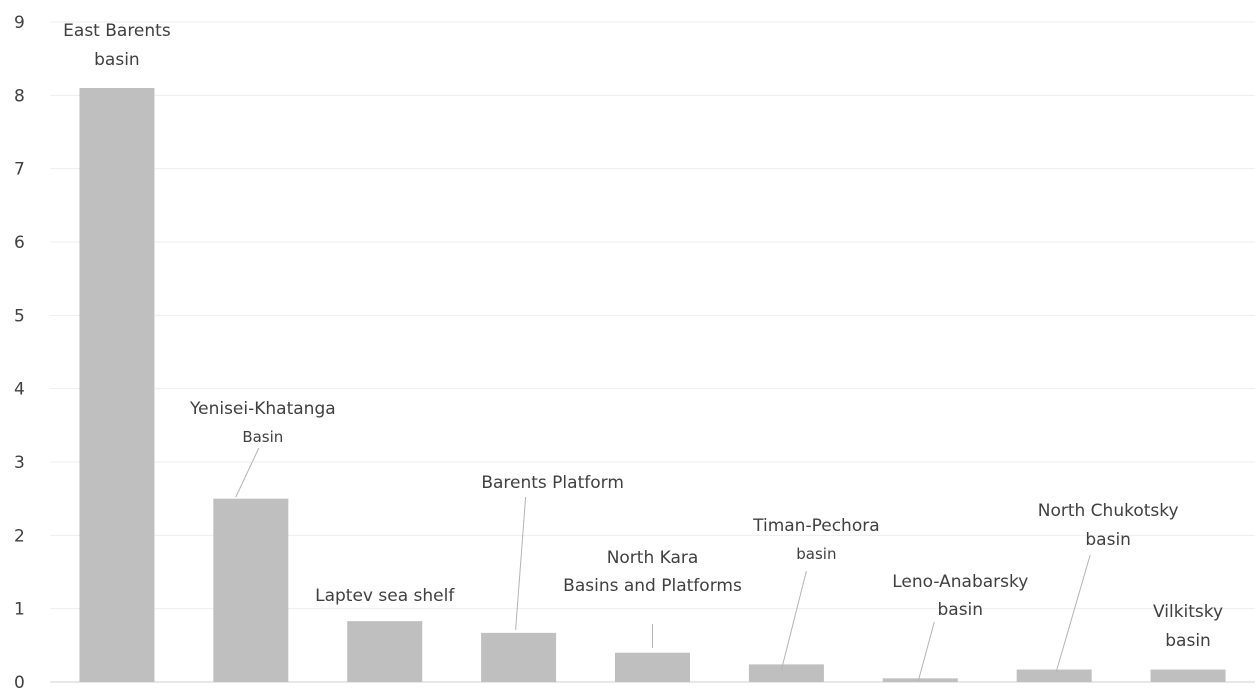 The image size is (1259, 688). What do you see at coordinates (653, 558) in the screenshot?
I see `bar-label: North Kara` at bounding box center [653, 558].